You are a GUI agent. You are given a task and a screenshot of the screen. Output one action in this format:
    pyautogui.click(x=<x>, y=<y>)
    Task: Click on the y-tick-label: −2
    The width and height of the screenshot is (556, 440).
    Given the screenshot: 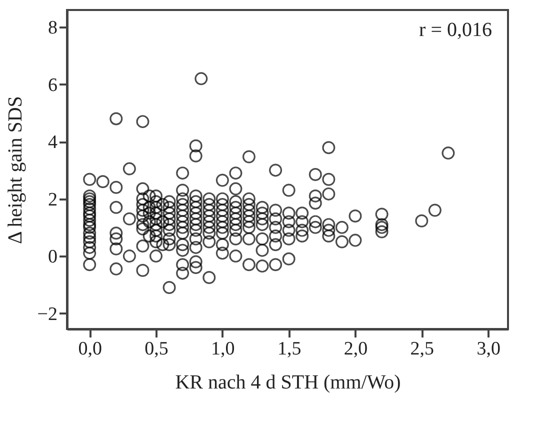 What is the action you would take?
    pyautogui.click(x=47, y=314)
    